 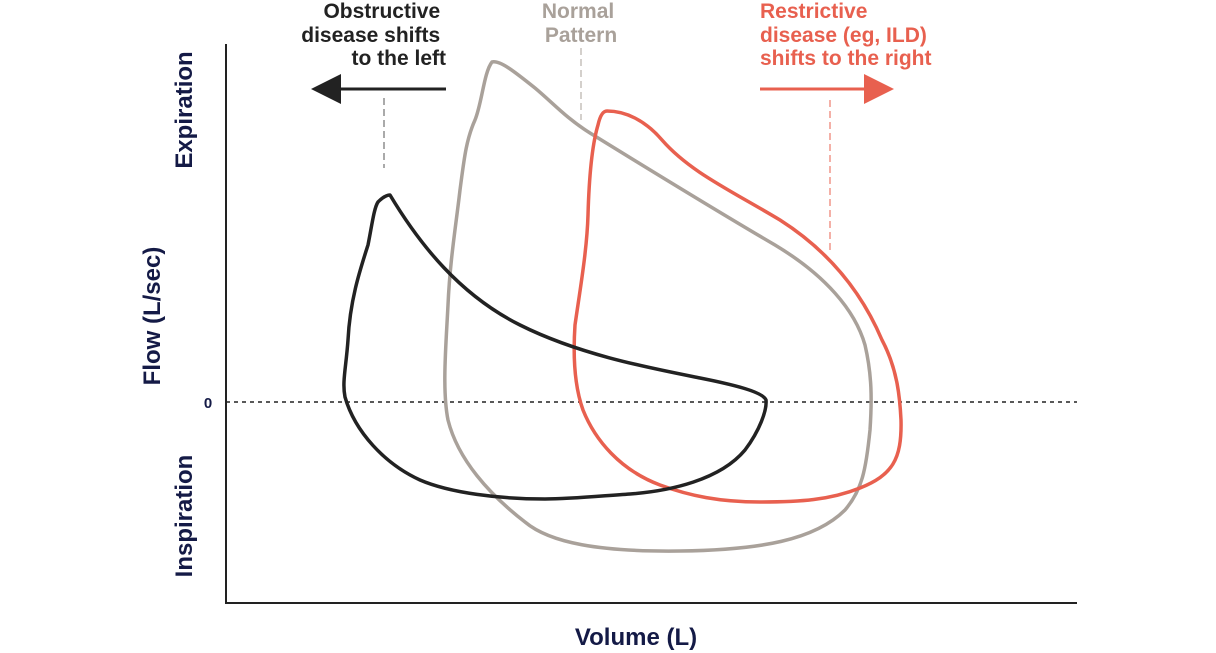 I want to click on restrictive-line-2: disease (eg, ILD), so click(x=843, y=35).